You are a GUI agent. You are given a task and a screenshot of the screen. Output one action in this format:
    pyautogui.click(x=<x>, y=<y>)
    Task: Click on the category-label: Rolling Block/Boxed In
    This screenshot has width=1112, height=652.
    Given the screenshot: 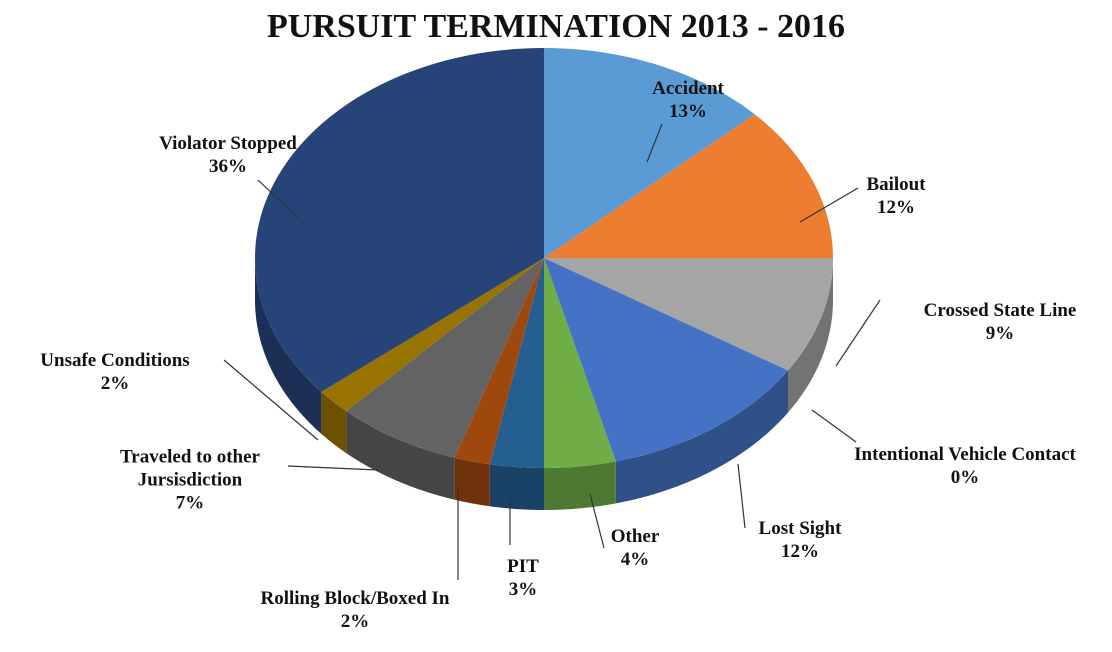 What is the action you would take?
    pyautogui.click(x=355, y=598)
    